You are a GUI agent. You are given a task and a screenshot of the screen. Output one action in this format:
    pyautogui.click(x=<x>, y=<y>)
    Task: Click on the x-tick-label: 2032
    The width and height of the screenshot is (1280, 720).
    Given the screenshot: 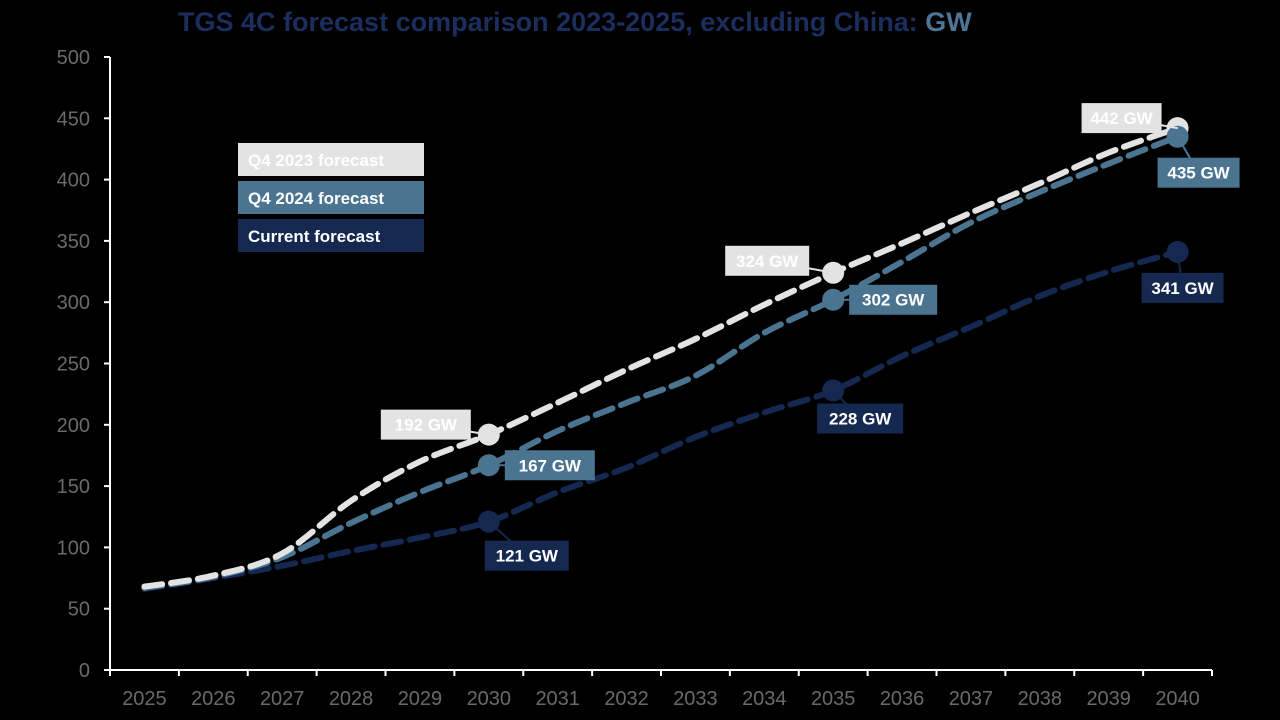 What is the action you would take?
    pyautogui.click(x=626, y=699)
    